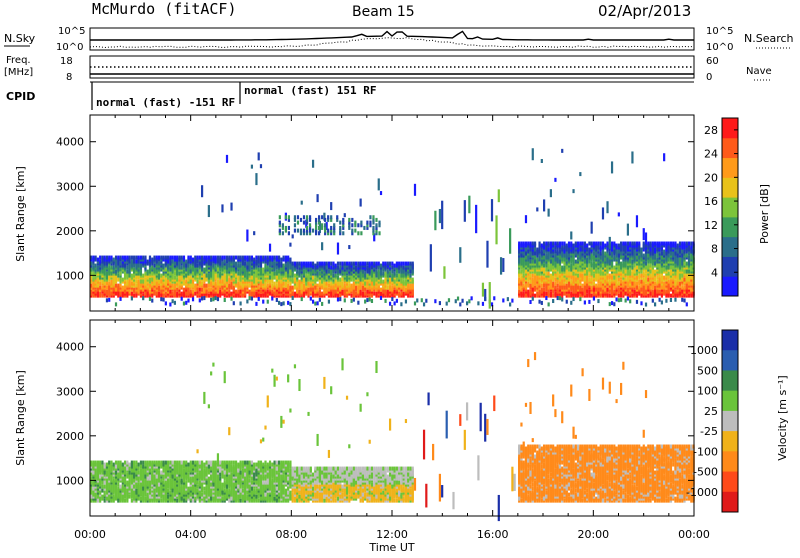 The image size is (800, 558). I want to click on noise-tick-top-left: 10^5, so click(71, 31).